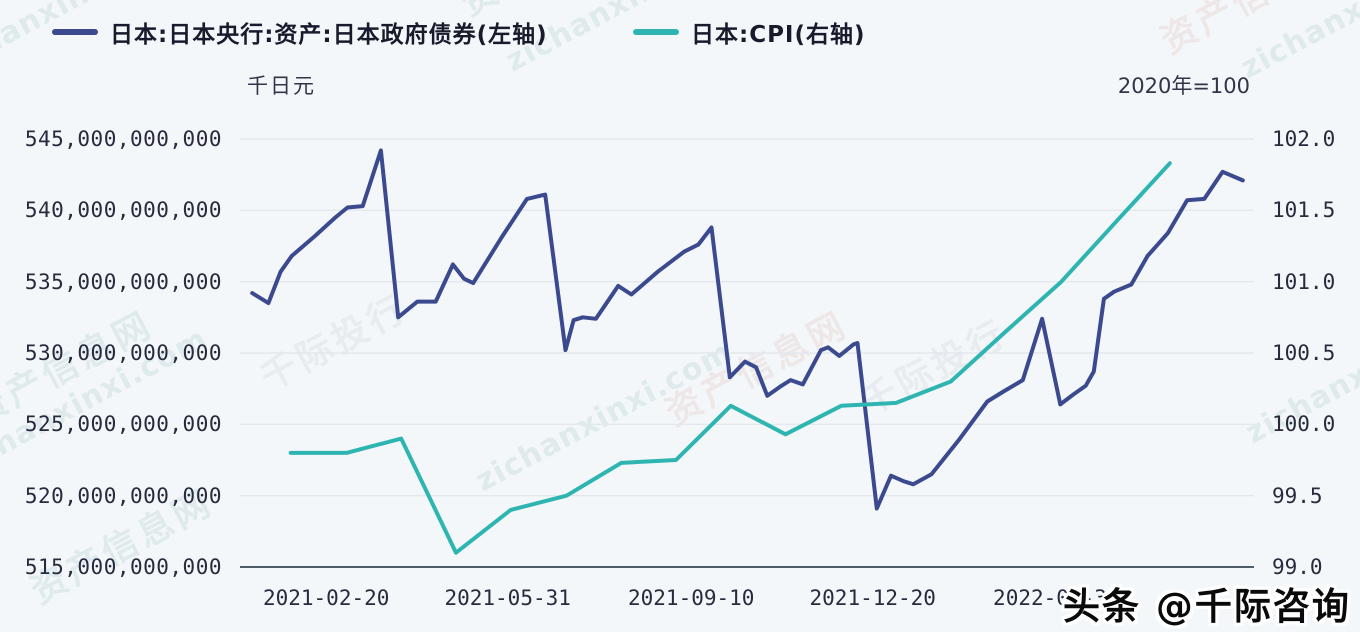 This screenshot has height=632, width=1360. I want to click on legend-line-swatch-navy, so click(75, 32).